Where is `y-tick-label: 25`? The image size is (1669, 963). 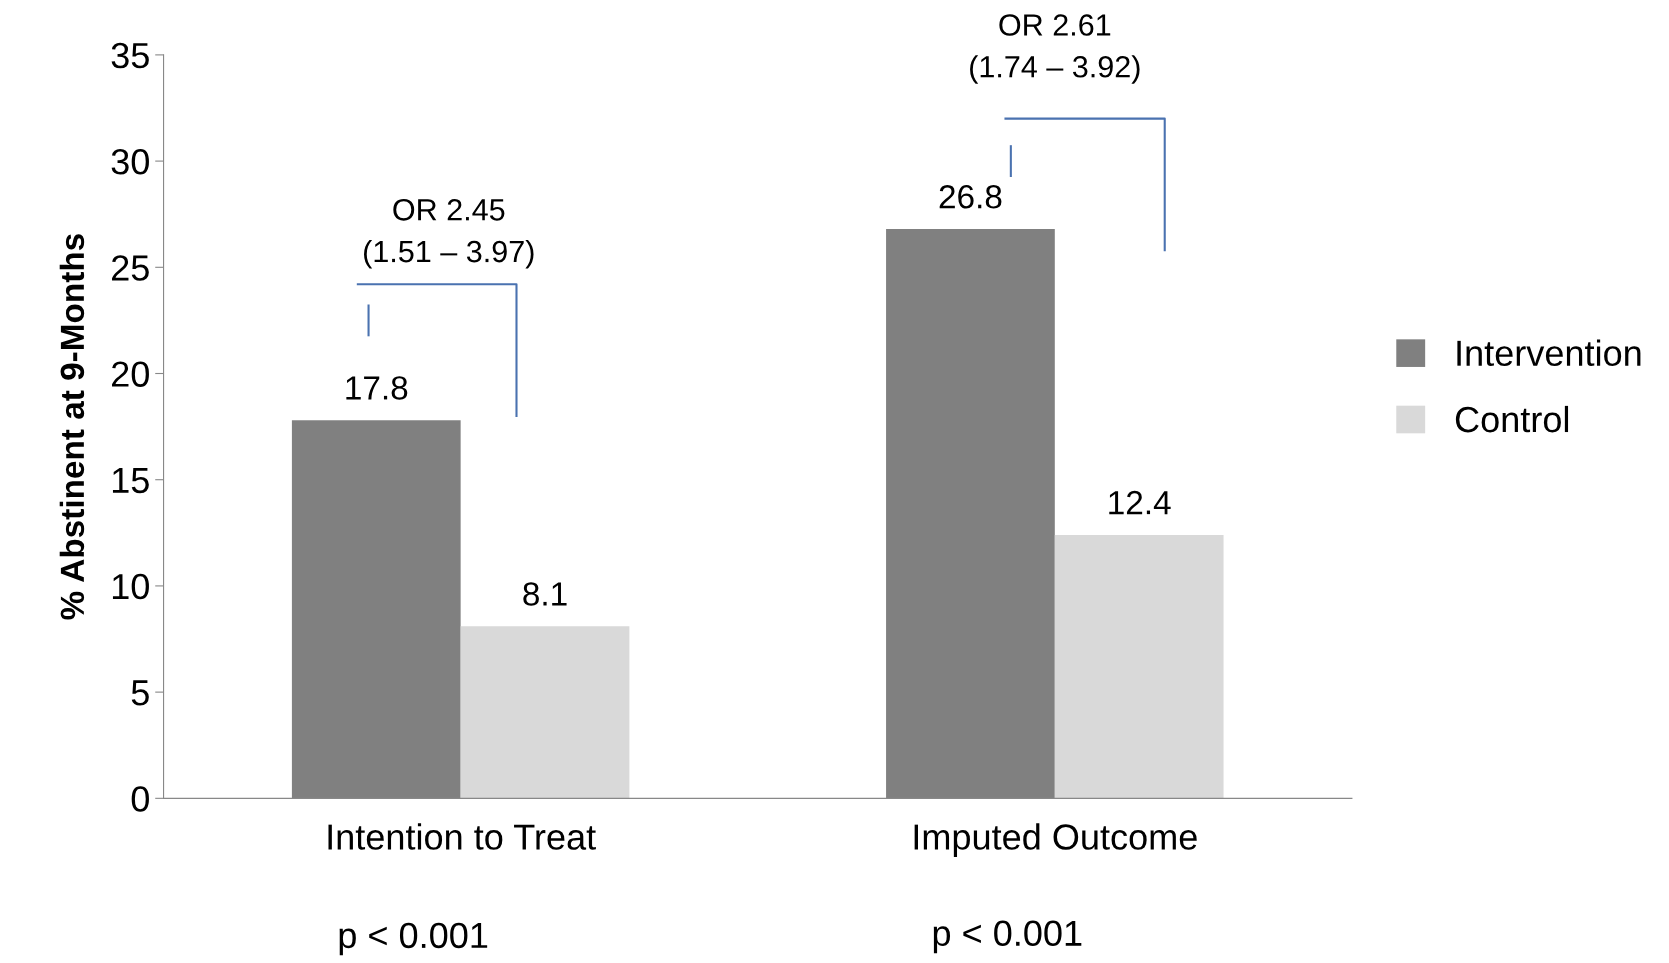
y-tick-label: 25 is located at coordinates (130, 268).